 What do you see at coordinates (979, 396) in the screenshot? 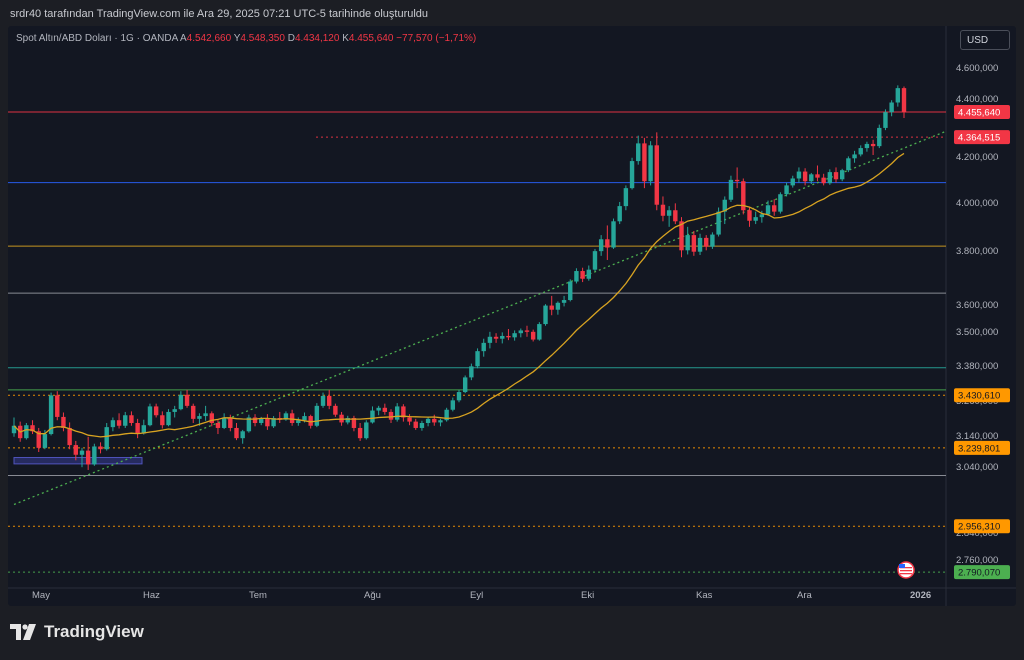
I see `price-tag-label: 3.430,610` at bounding box center [979, 396].